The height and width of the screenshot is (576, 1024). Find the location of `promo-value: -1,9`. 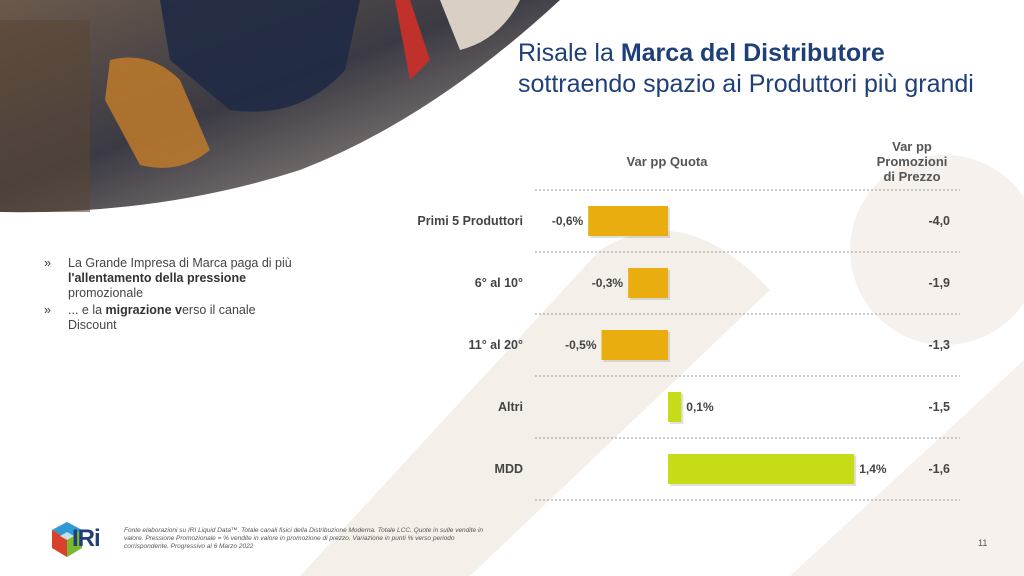

promo-value: -1,9 is located at coordinates (939, 283).